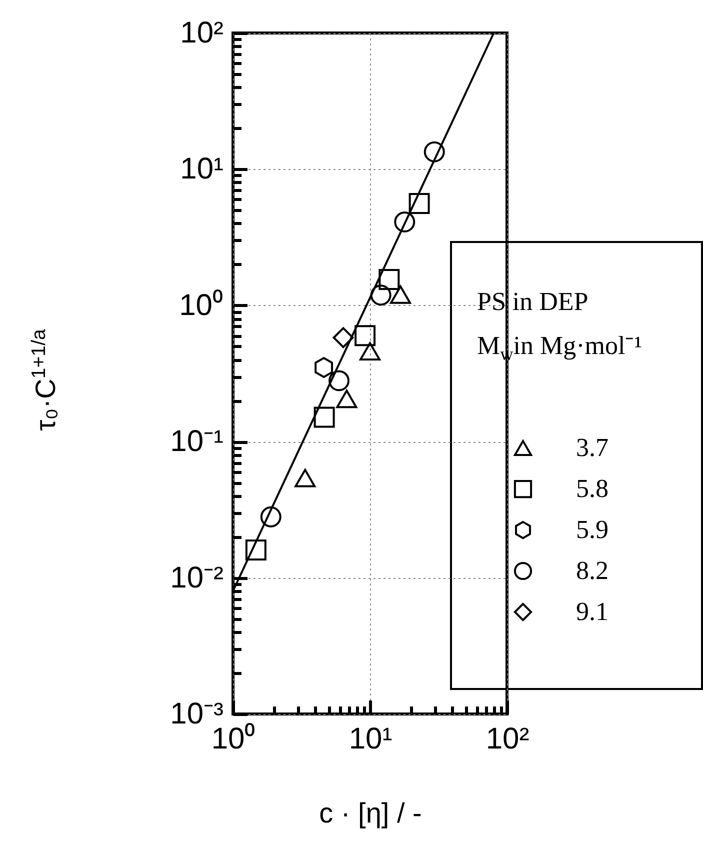 This screenshot has height=854, width=703. Describe the element at coordinates (592, 570) in the screenshot. I see `legend-label: 8.2` at that location.